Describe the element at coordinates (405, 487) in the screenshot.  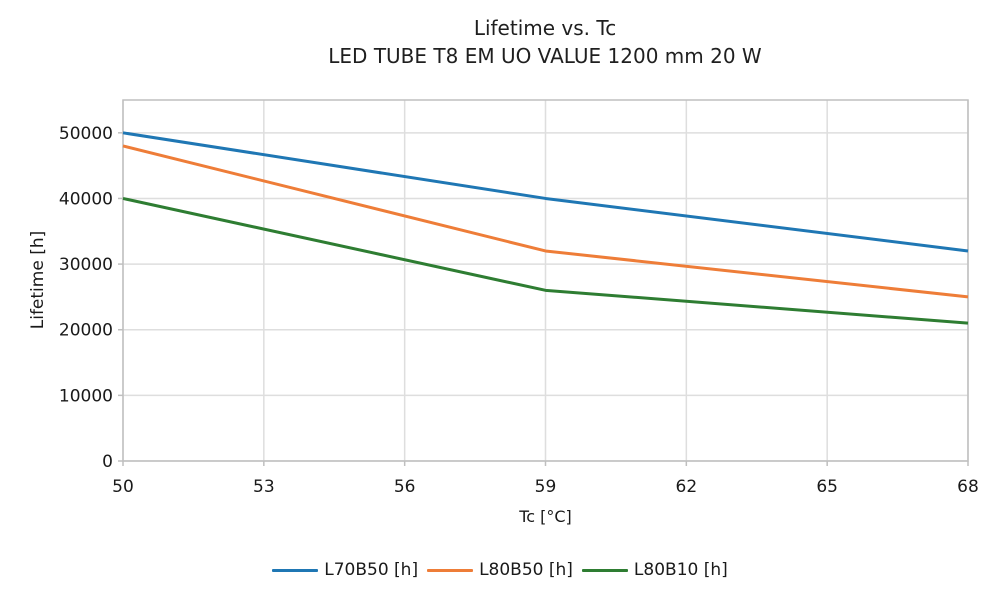
I see `x-tick-label-56: 56` at that location.